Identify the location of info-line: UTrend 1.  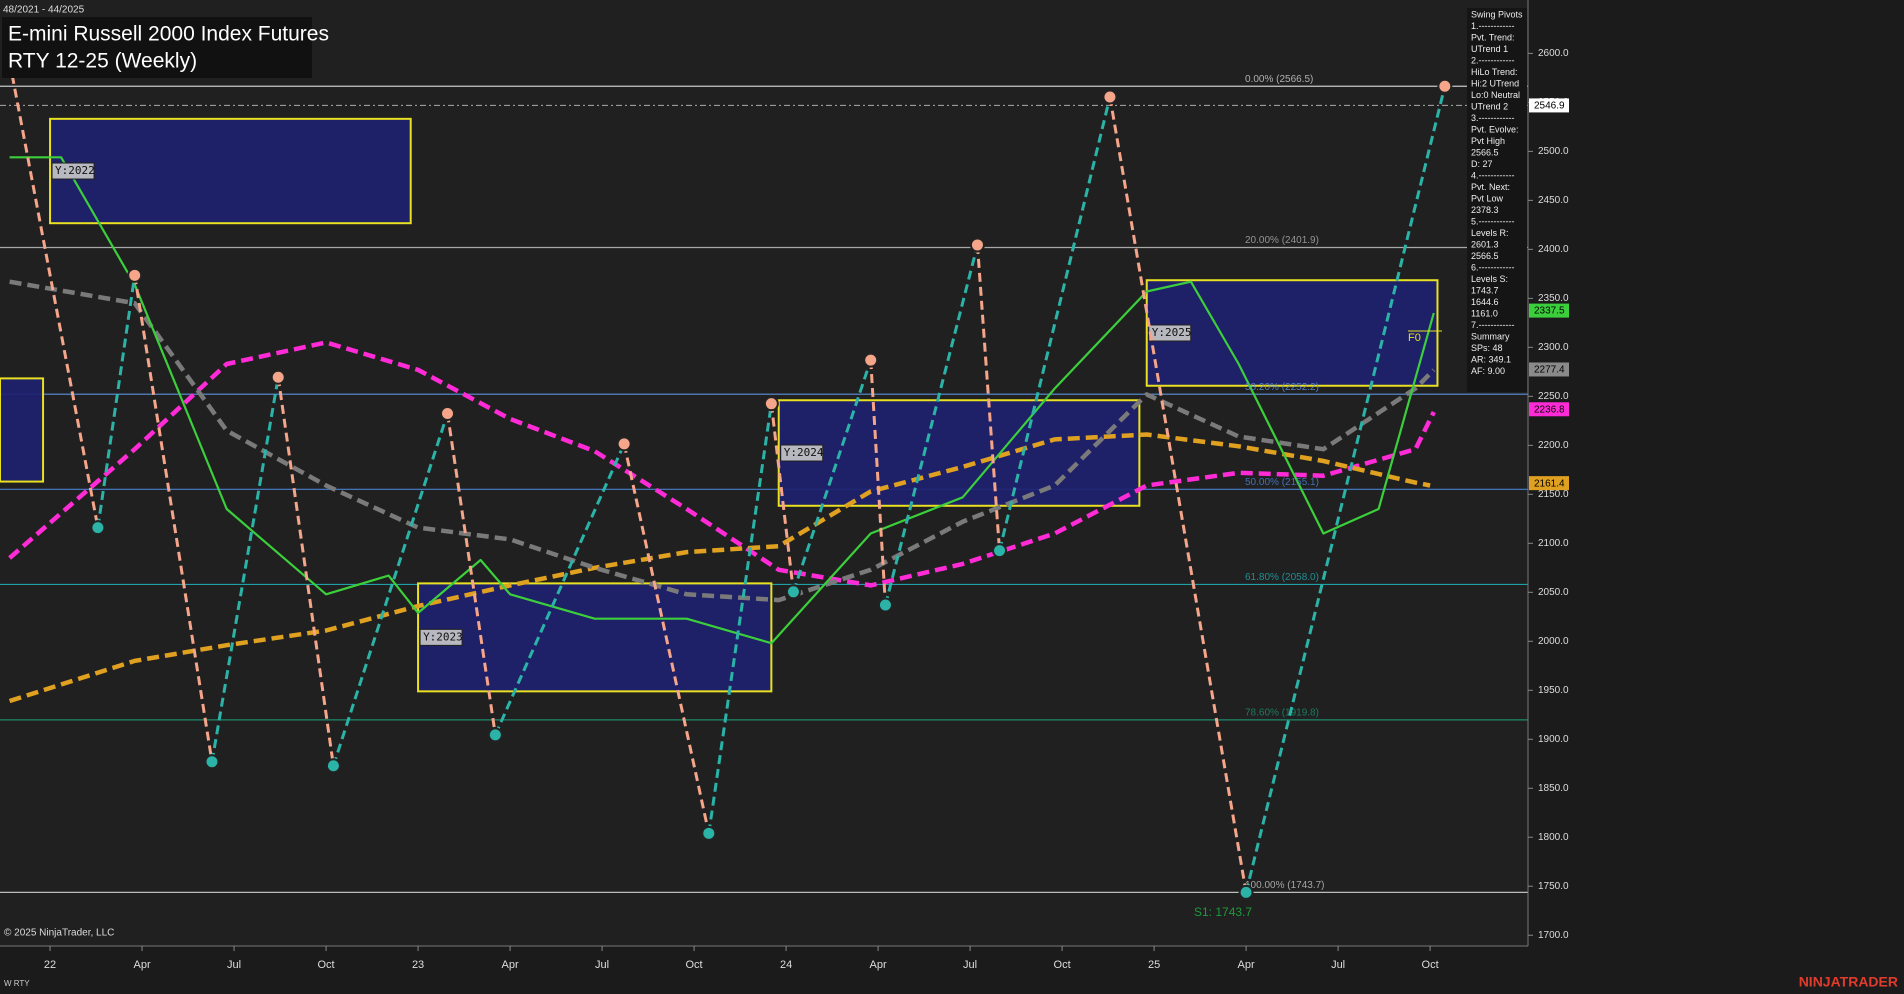
(1489, 49).